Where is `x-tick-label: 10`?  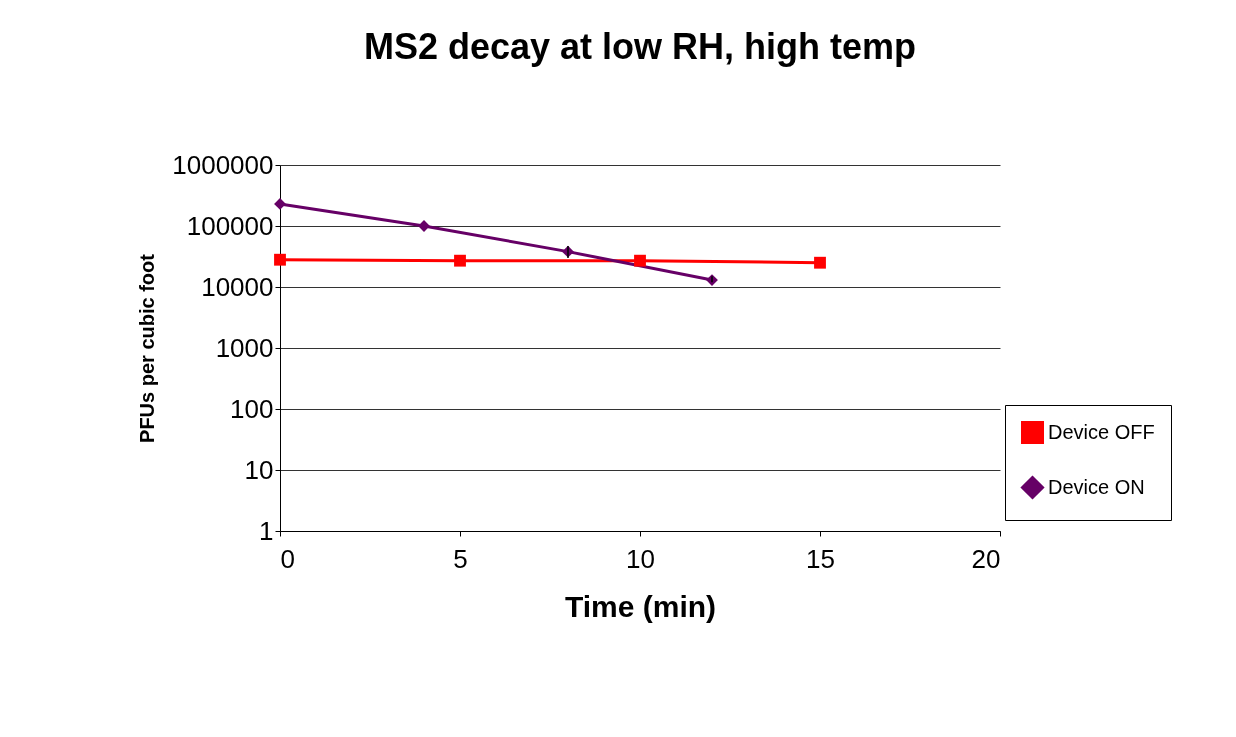
x-tick-label: 10 is located at coordinates (640, 558).